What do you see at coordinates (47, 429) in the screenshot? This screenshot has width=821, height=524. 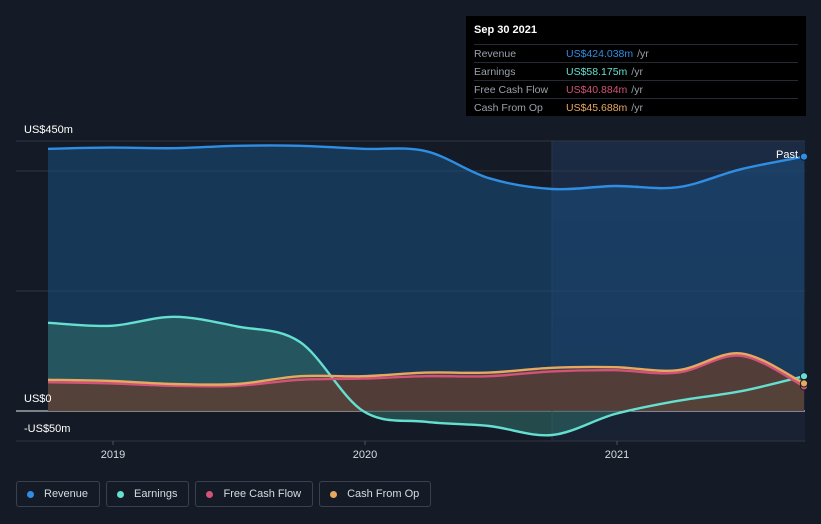 I see `y-axis-label: -US$50m` at bounding box center [47, 429].